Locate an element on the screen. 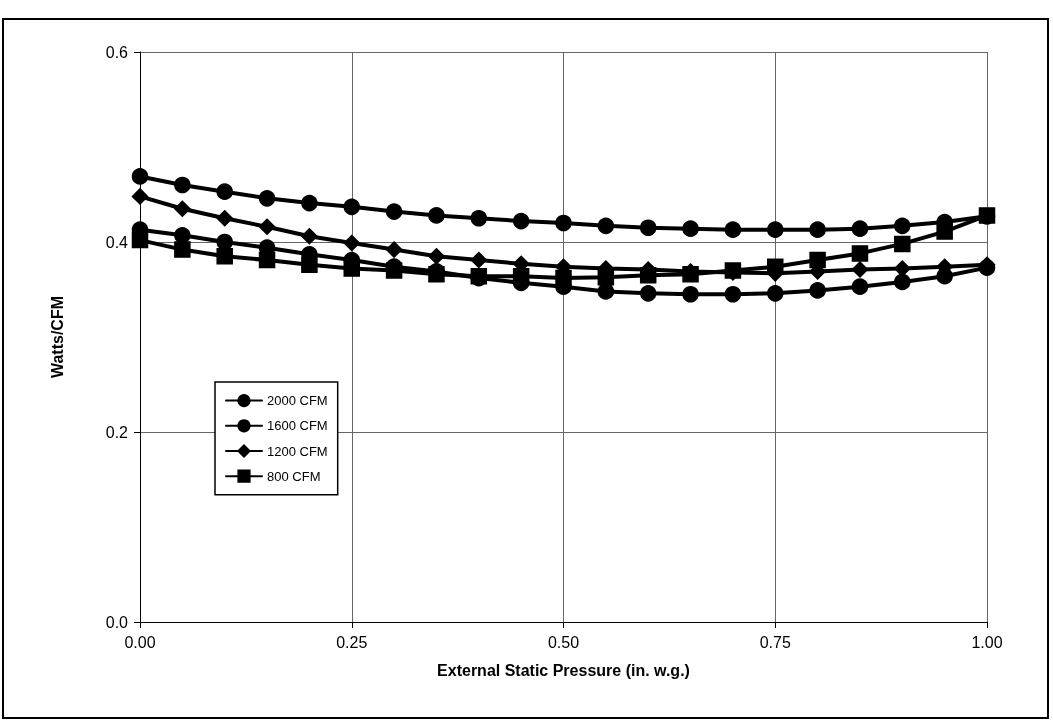 This screenshot has width=1053, height=723. legend-label: 800 CFM is located at coordinates (294, 476).